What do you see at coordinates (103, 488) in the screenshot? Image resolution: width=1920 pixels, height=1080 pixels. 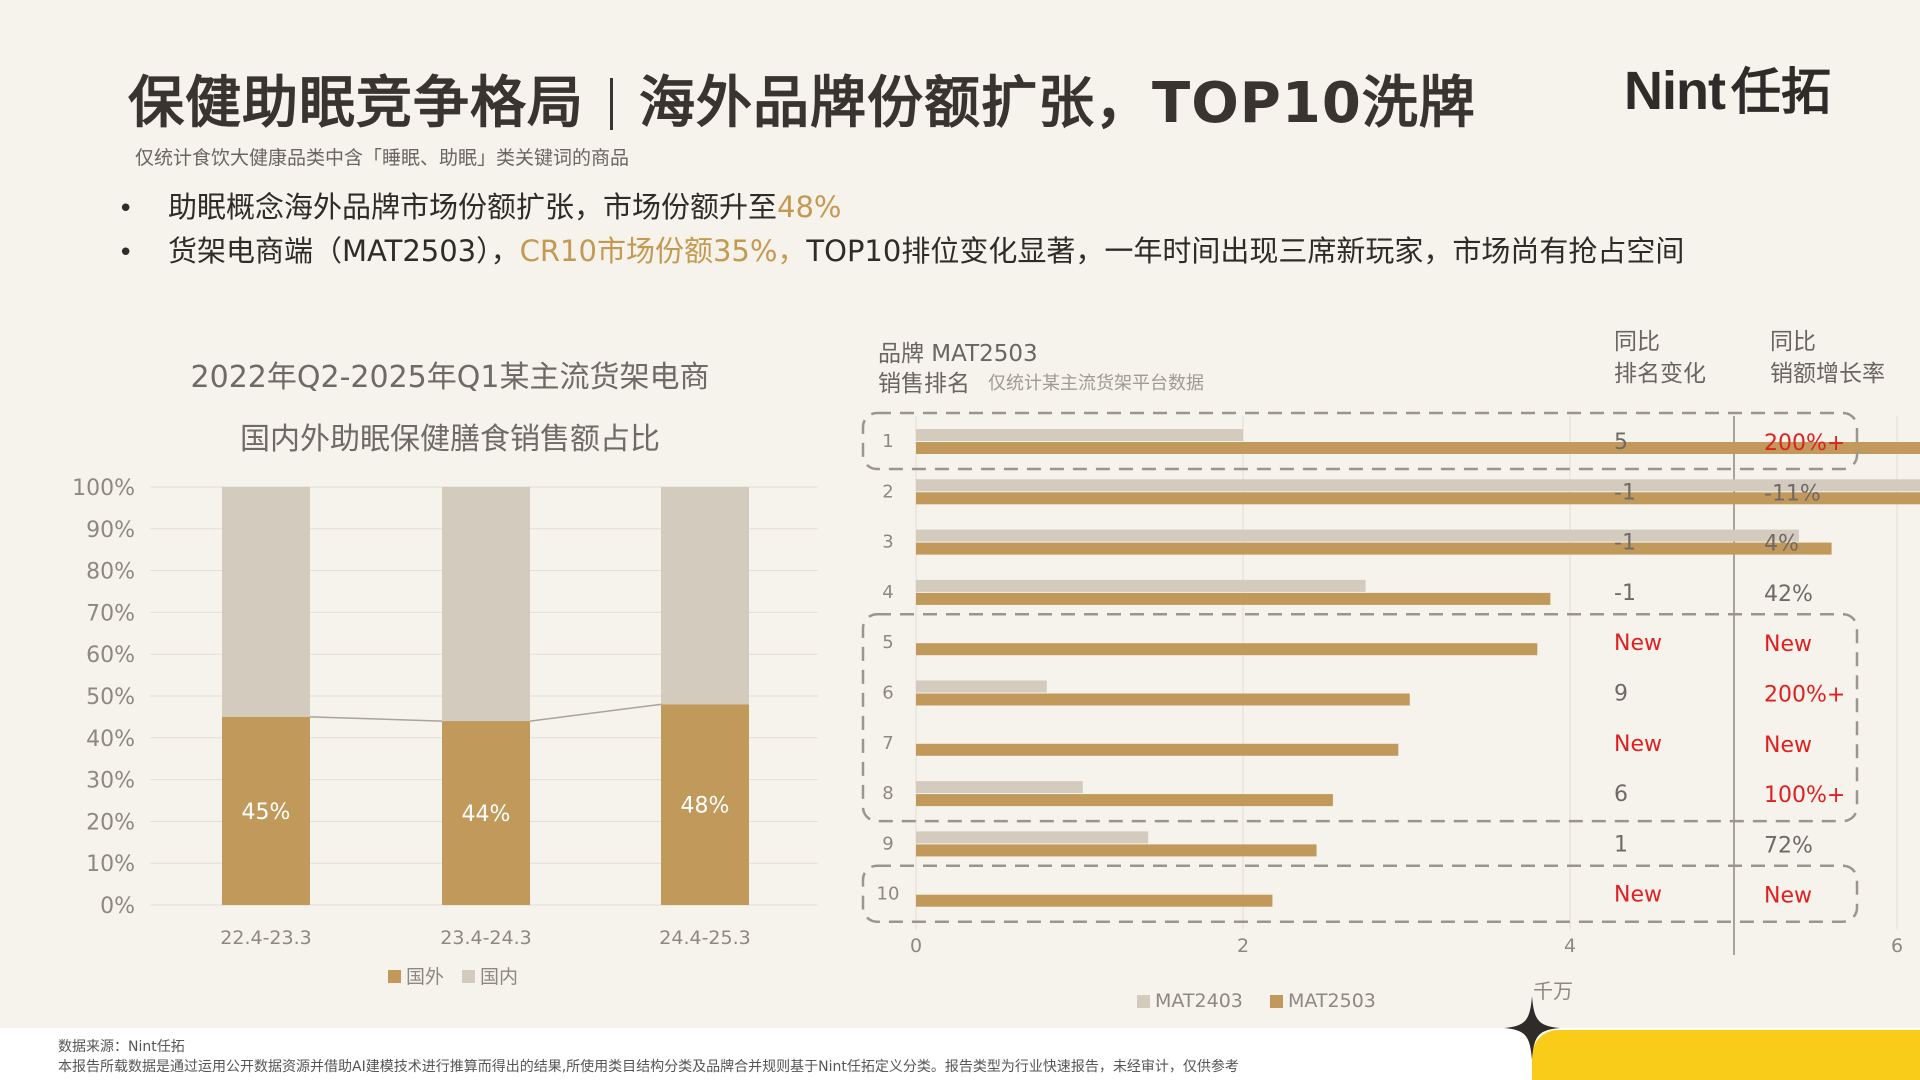 I see `y-tick-label: 100%` at bounding box center [103, 488].